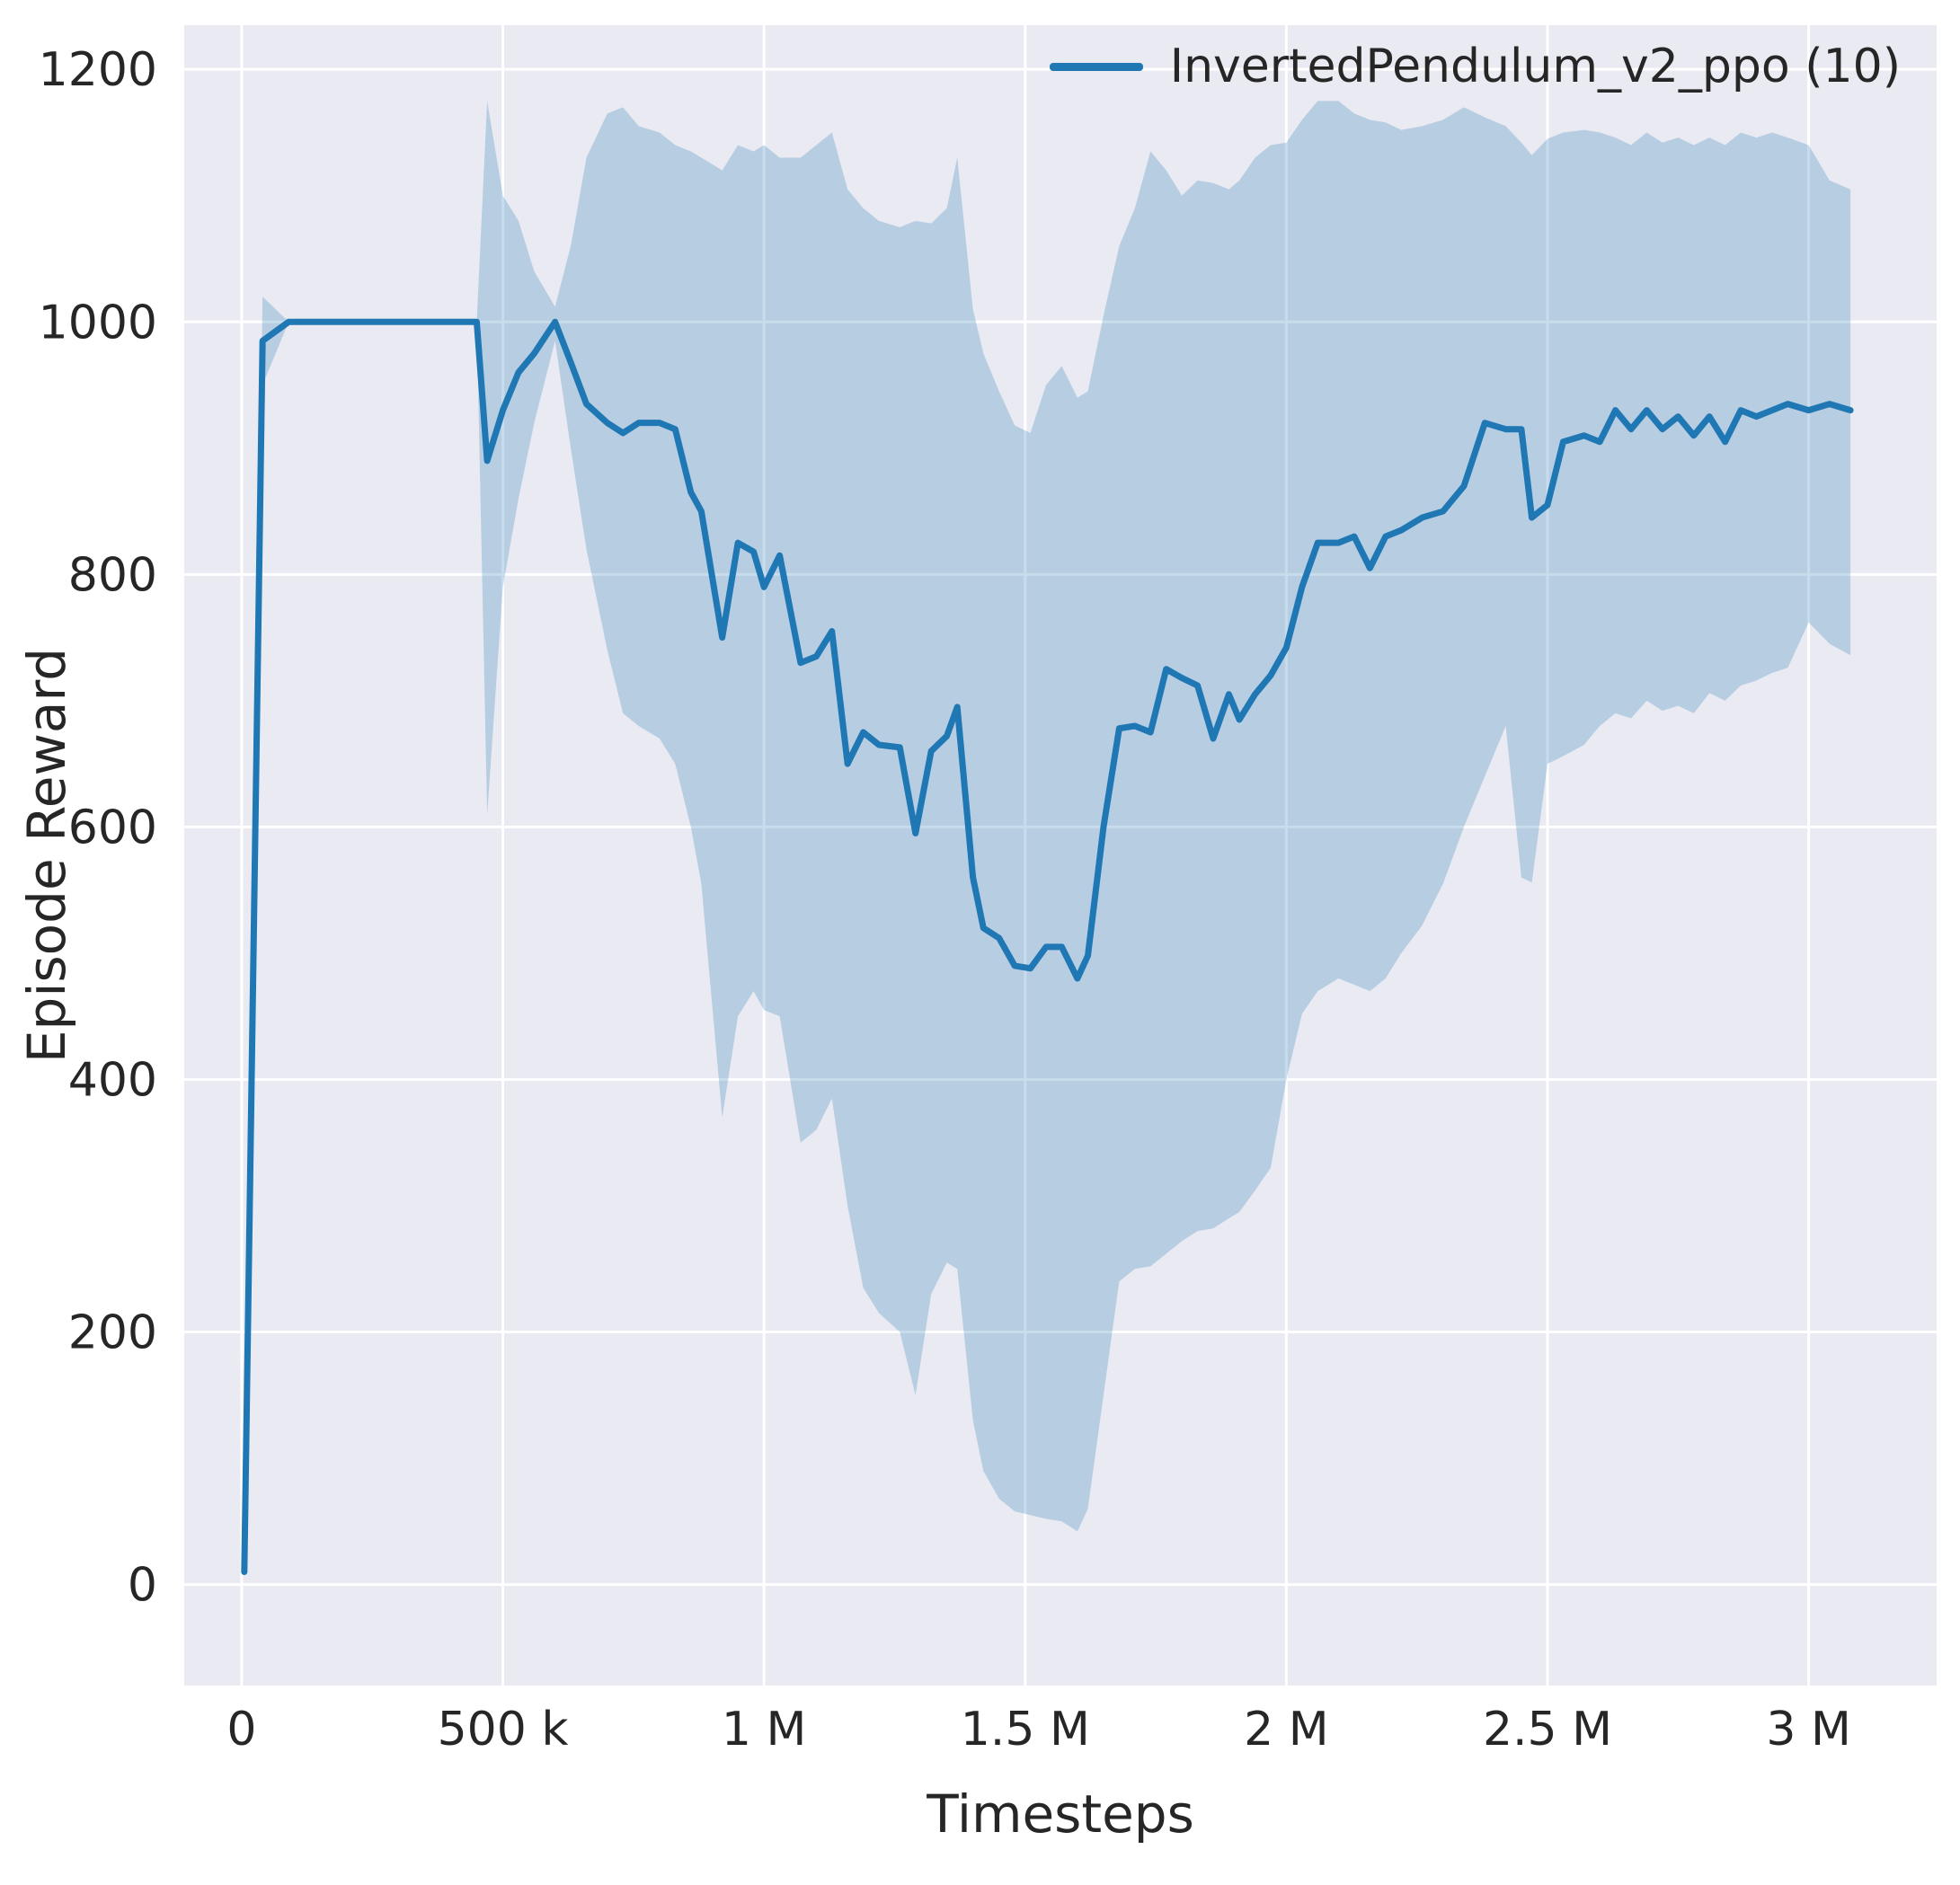  I want to click on x-axis-label: Timesteps, so click(1060, 1814).